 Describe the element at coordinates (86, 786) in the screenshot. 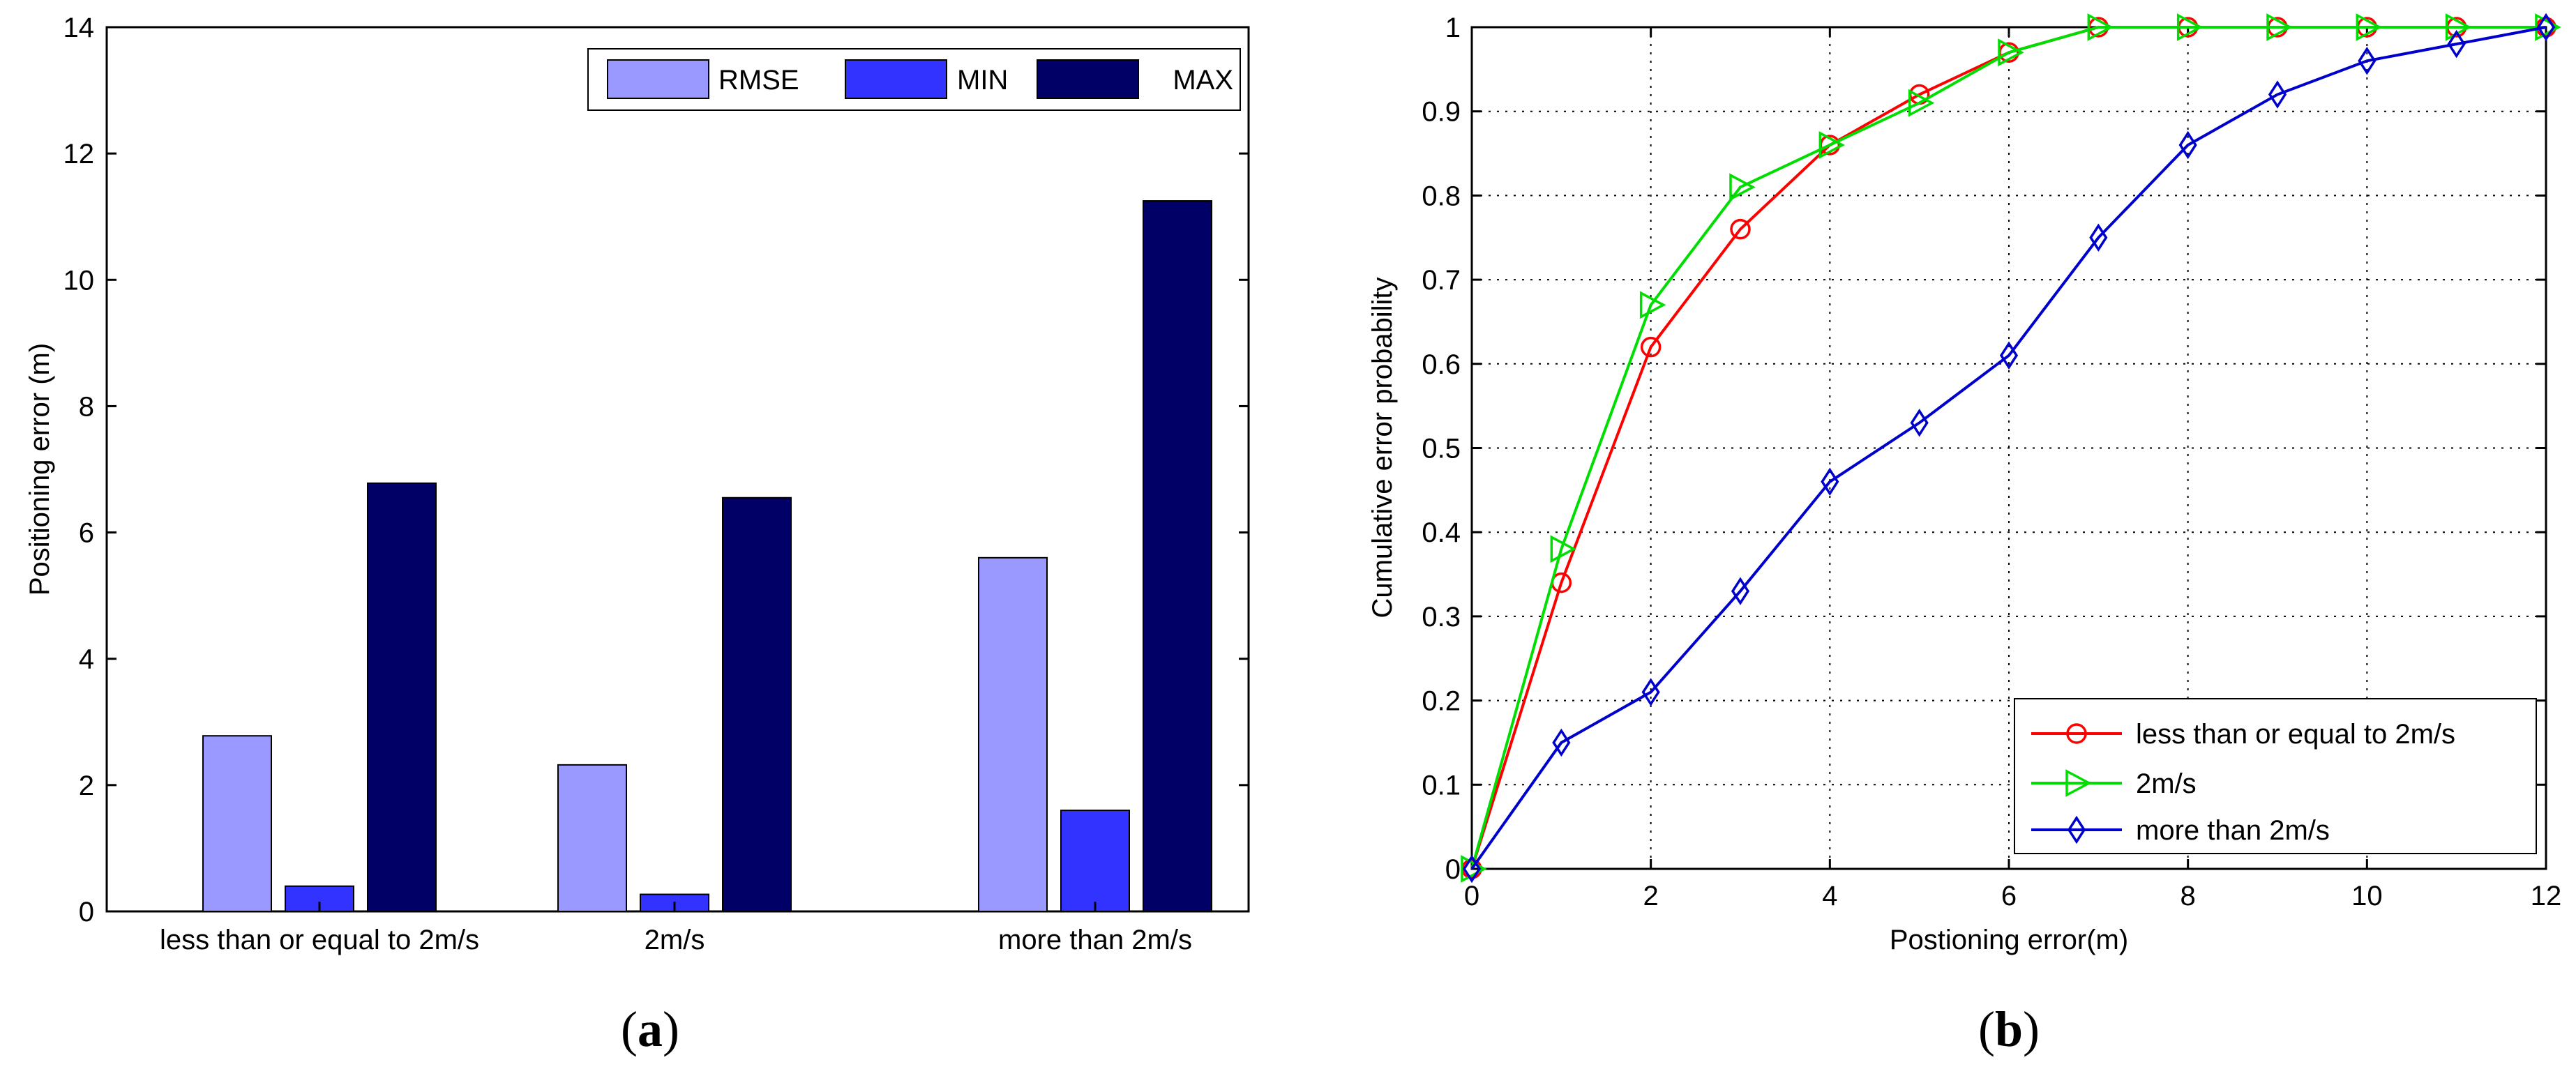

I see `y-tick-label: 2` at that location.